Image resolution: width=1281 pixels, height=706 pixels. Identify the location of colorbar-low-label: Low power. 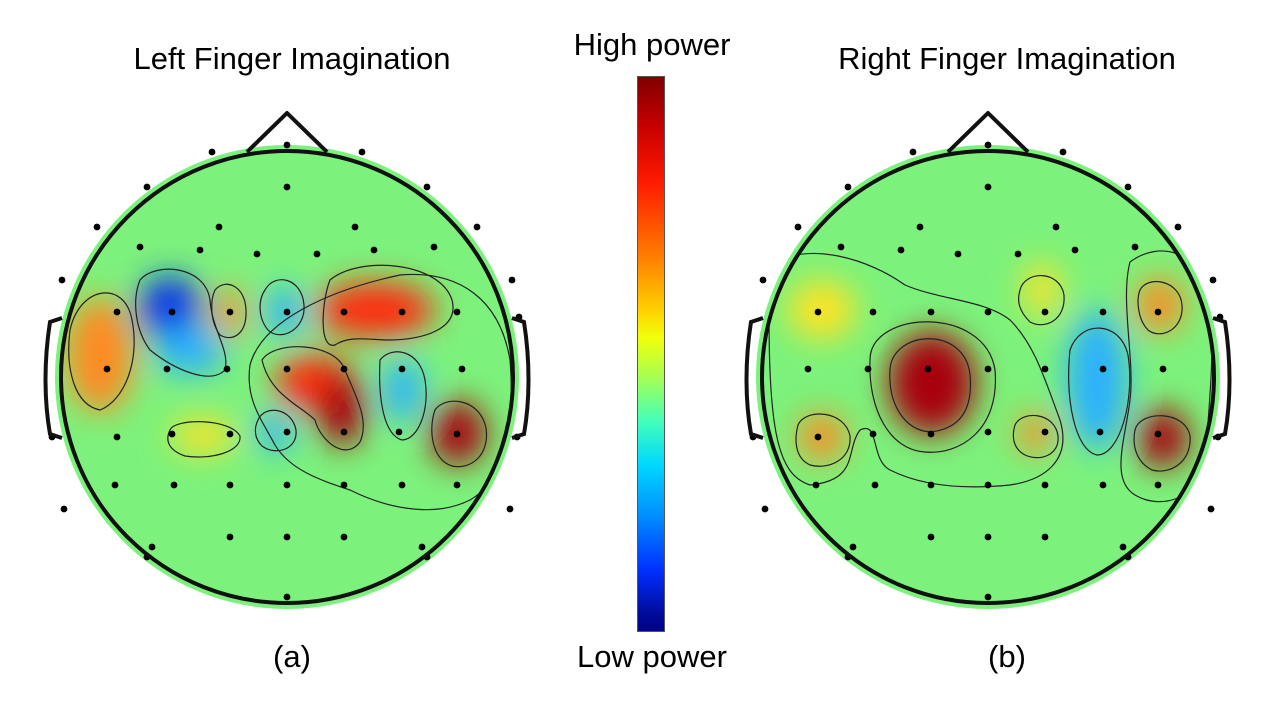
(652, 656).